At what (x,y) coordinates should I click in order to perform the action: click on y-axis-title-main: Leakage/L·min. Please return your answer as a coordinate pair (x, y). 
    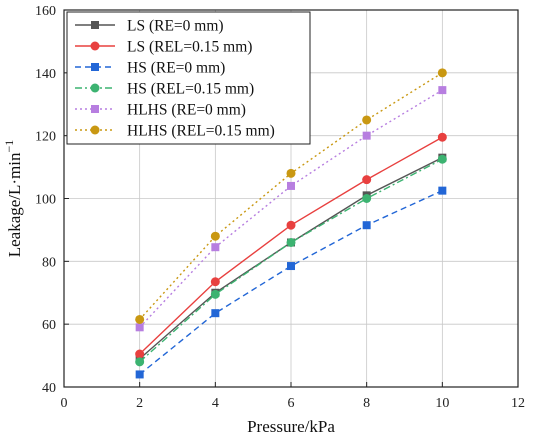
    Looking at the image, I should click on (14, 204).